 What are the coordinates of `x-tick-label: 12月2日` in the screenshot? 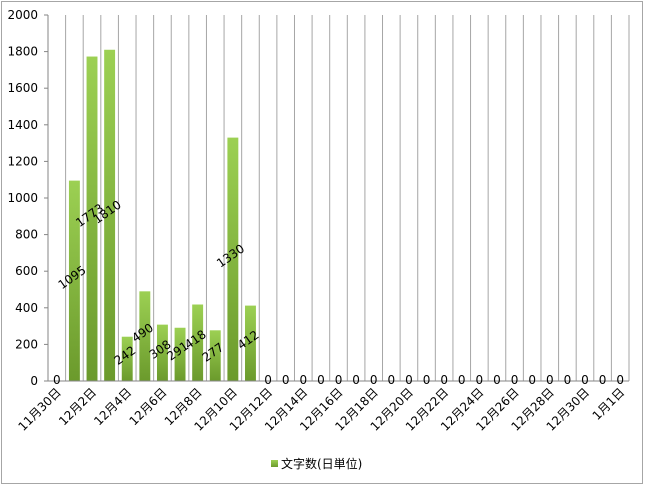 It's located at (77, 406).